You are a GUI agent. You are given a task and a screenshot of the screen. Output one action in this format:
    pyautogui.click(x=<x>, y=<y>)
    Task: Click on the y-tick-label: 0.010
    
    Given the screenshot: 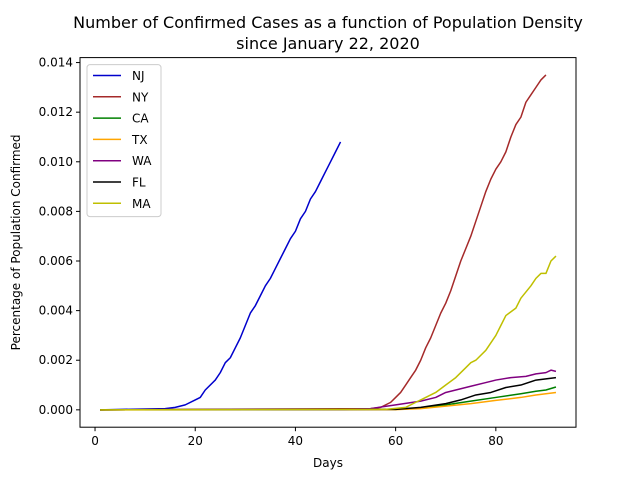 What is the action you would take?
    pyautogui.click(x=56, y=162)
    